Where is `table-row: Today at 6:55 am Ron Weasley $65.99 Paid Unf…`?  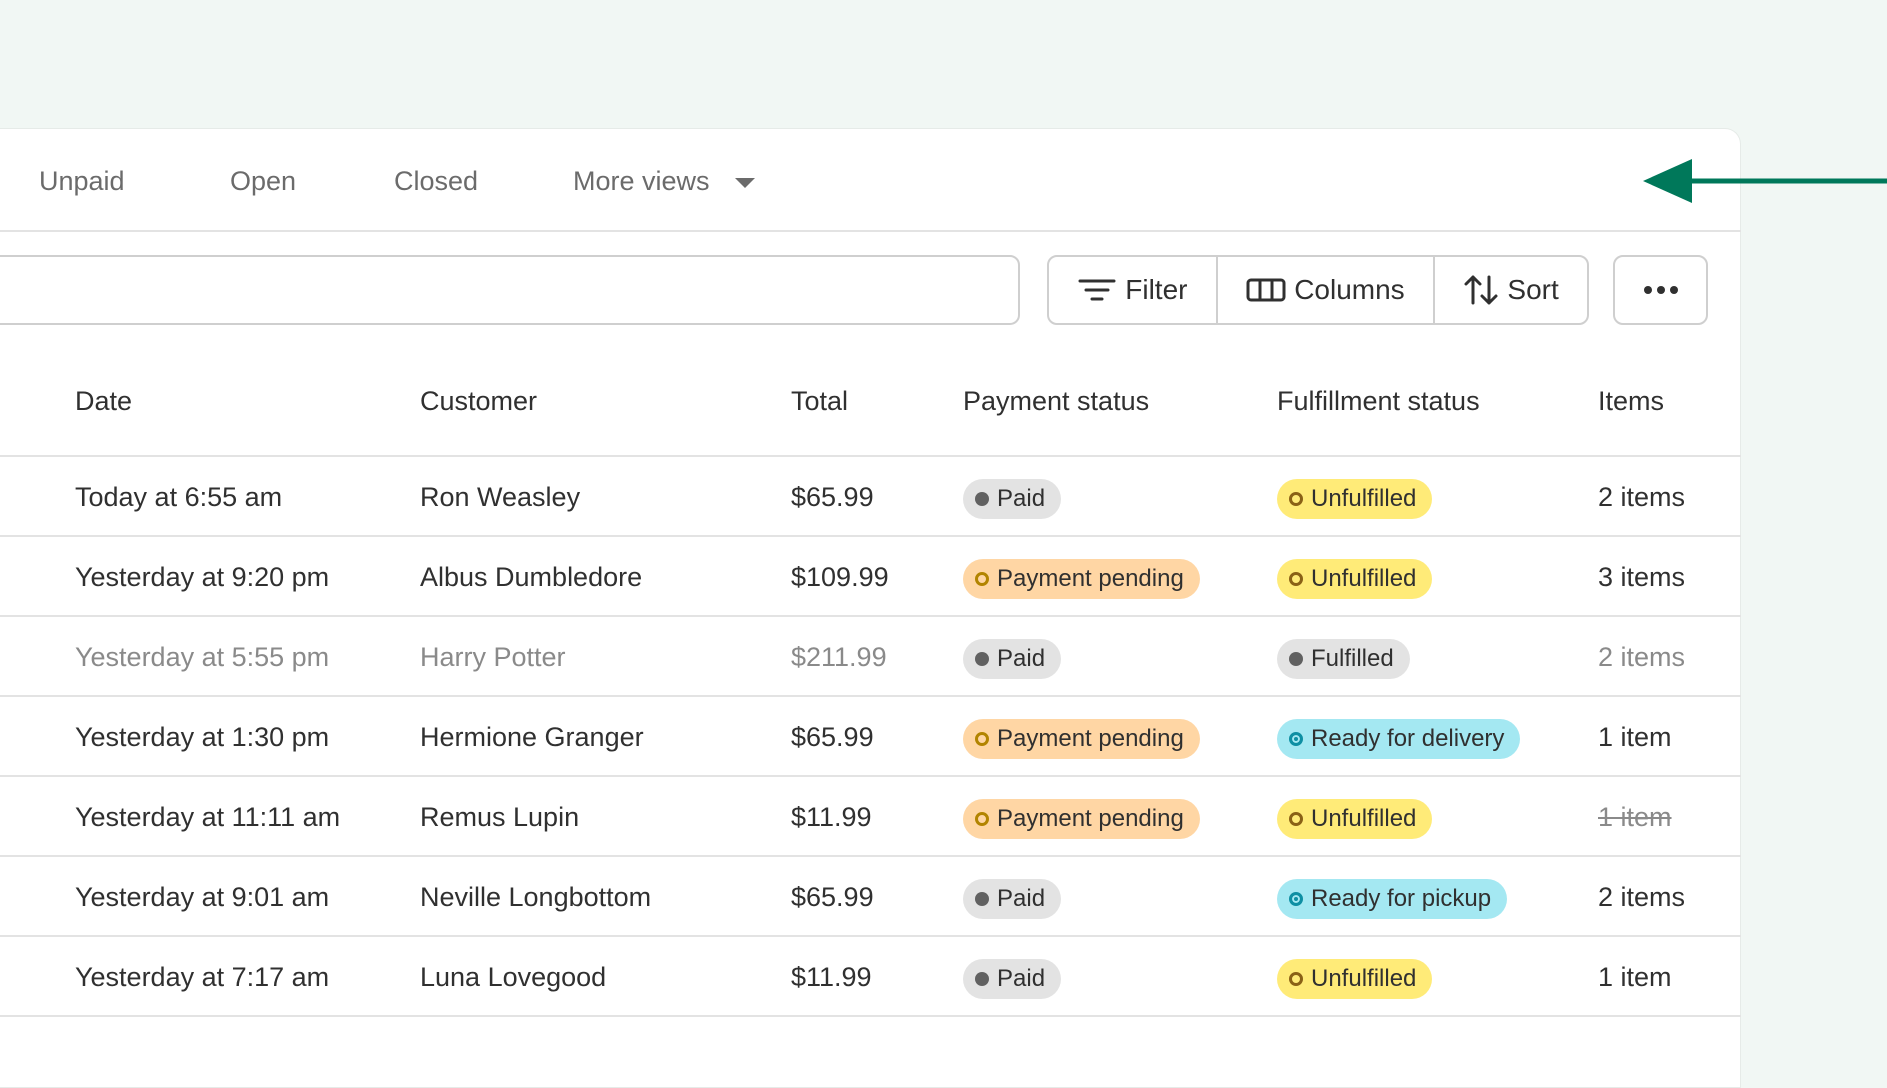
table-row: Today at 6:55 am Ron Weasley $65.99 Paid Unf… is located at coordinates (870, 497).